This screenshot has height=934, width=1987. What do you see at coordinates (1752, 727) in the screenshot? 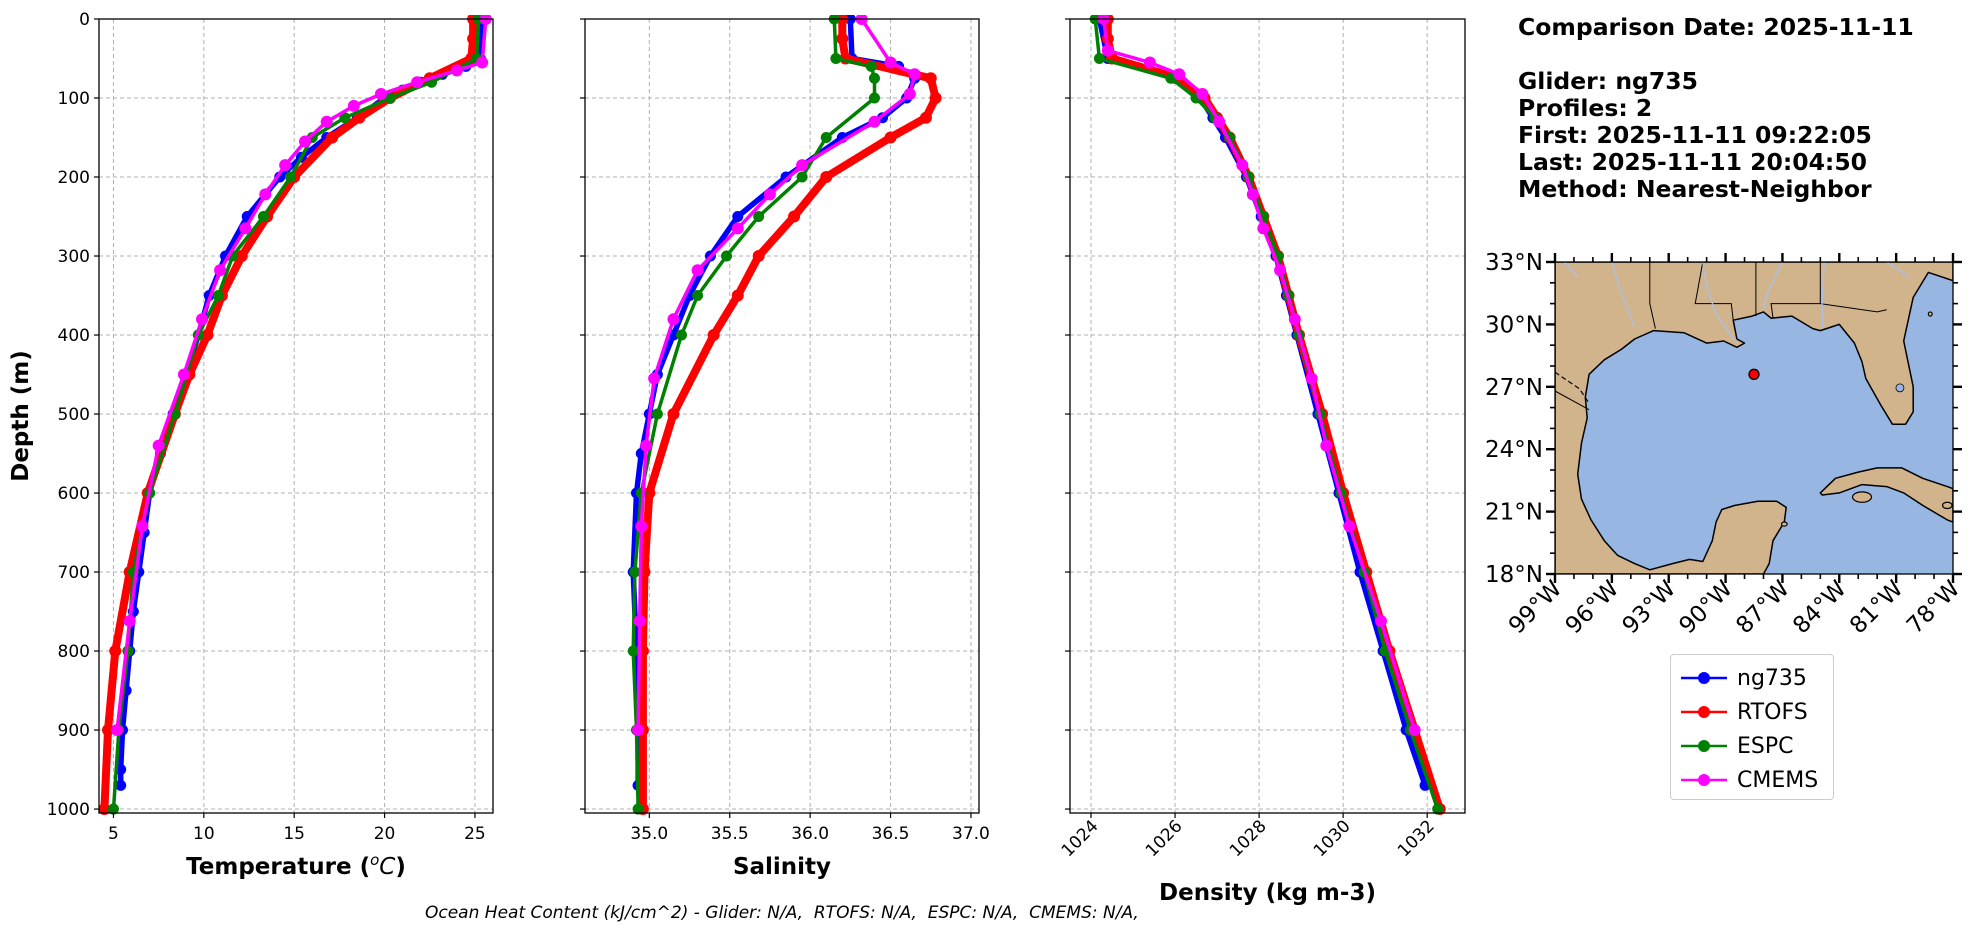
I see `legend: ng735 RTOFS ESPC CMEMS` at bounding box center [1752, 727].